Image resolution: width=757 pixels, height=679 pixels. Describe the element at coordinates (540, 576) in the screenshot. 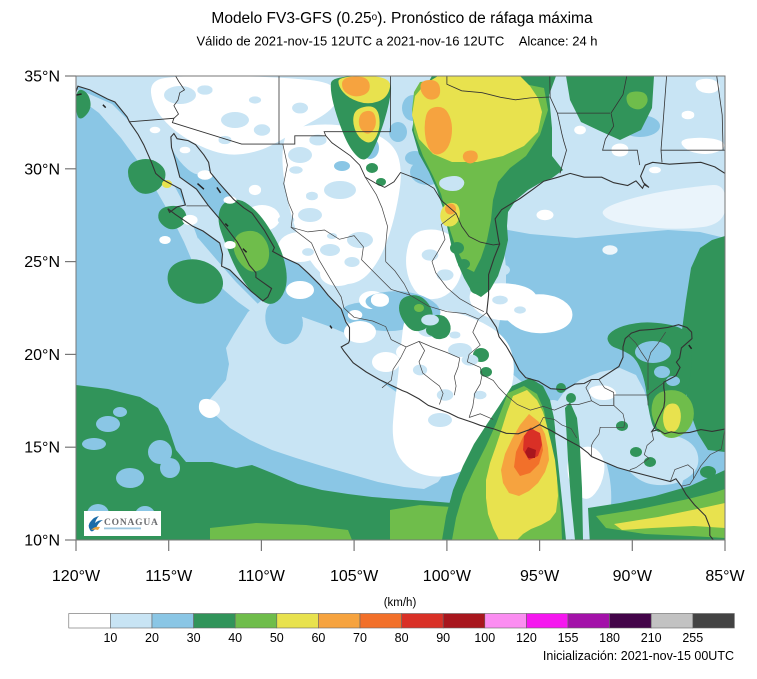

I see `svg-text: 95°W` at that location.